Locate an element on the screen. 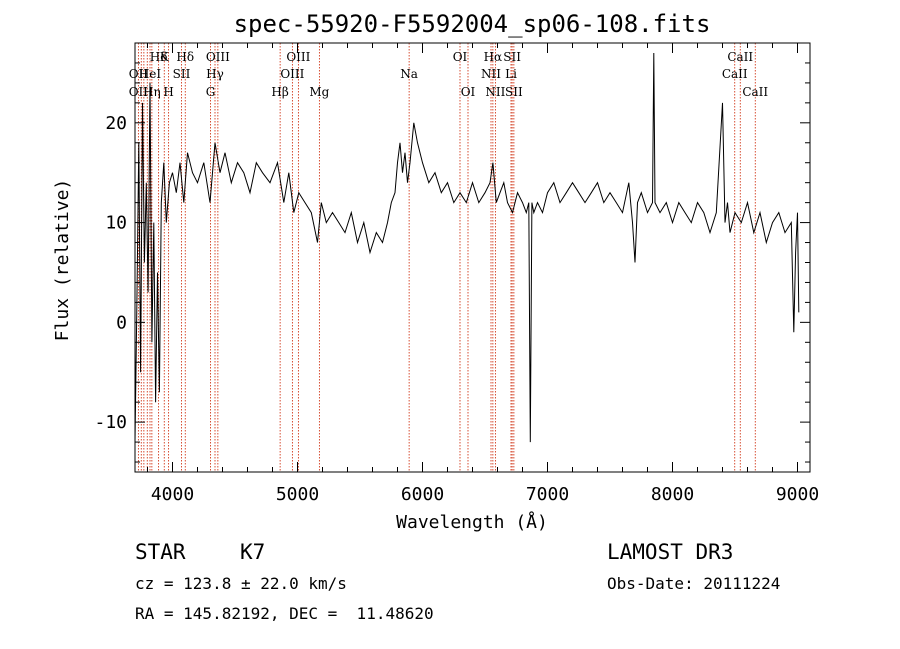 This screenshot has width=900, height=649. line-label-11: SII is located at coordinates (182, 74).